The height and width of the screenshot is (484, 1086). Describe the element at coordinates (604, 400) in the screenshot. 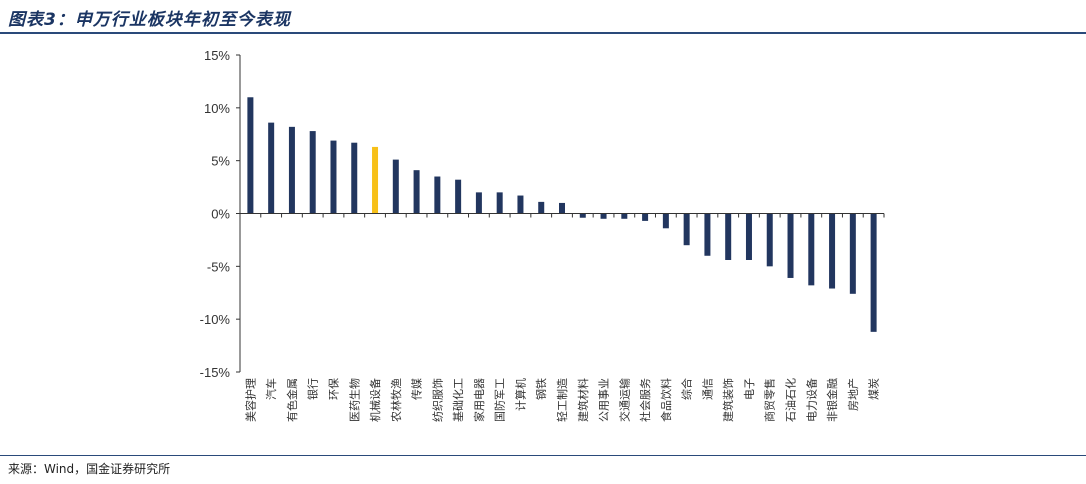

I see `category-label: 公用事业` at that location.